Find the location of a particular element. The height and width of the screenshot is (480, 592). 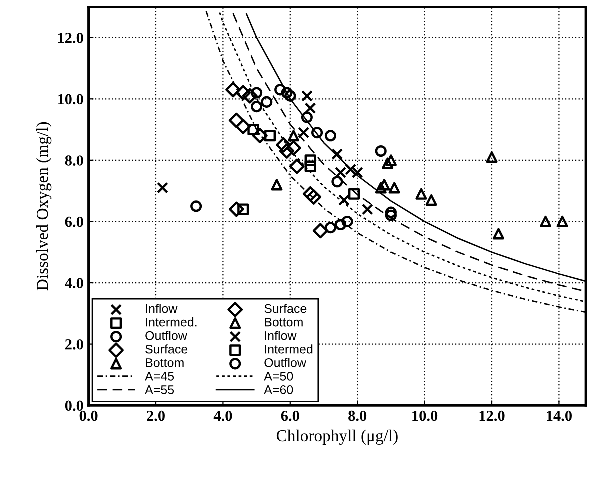

y-tick-label: 6.0 is located at coordinates (74, 222).